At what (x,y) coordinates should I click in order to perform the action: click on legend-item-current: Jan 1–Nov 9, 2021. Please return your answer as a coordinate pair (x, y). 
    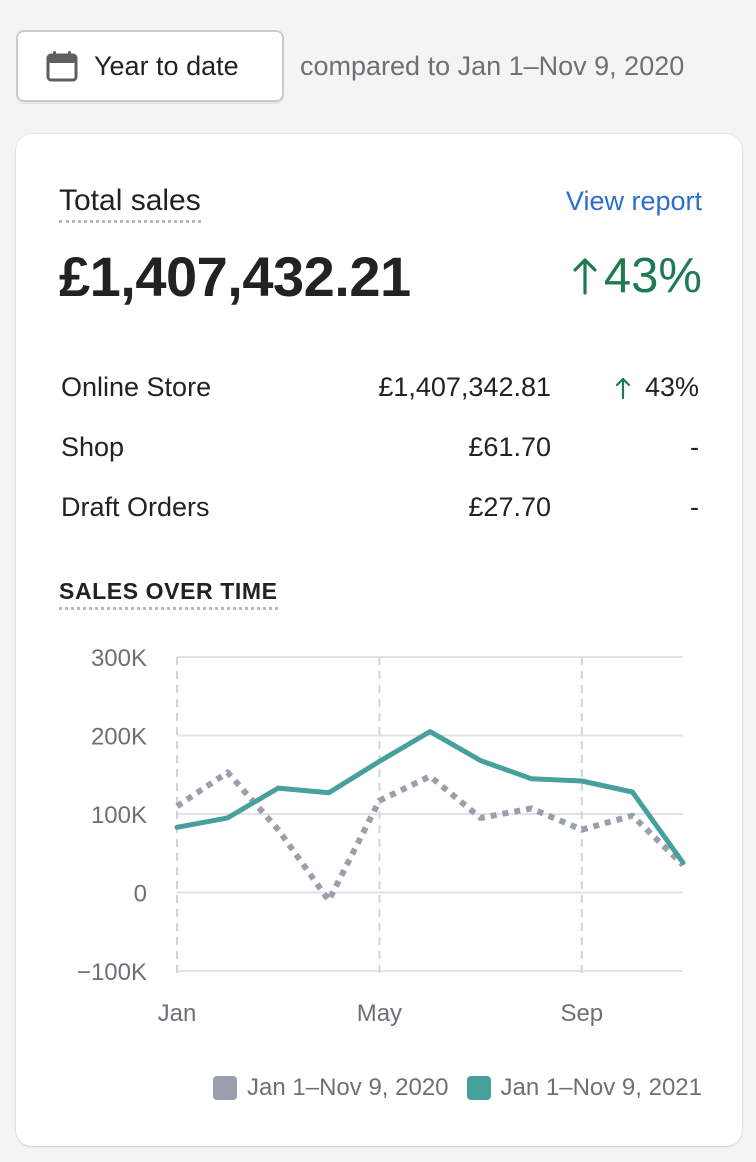
    Looking at the image, I should click on (584, 1088).